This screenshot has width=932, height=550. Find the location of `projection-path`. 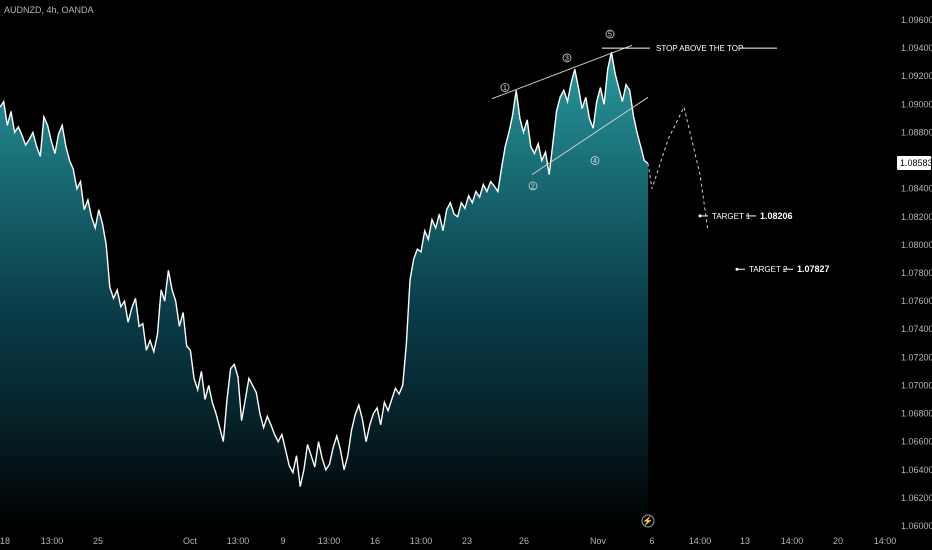

projection-path is located at coordinates (678, 168).